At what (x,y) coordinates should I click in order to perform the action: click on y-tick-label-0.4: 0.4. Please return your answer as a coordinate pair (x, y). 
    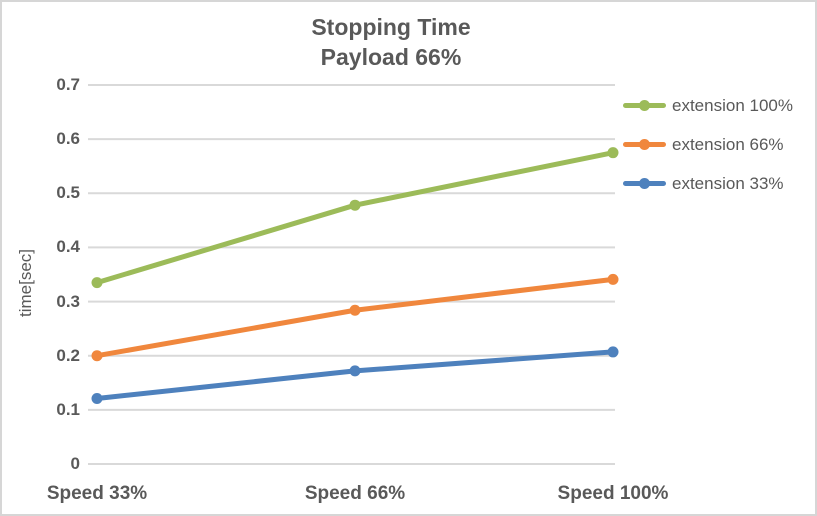
    Looking at the image, I should click on (68, 247).